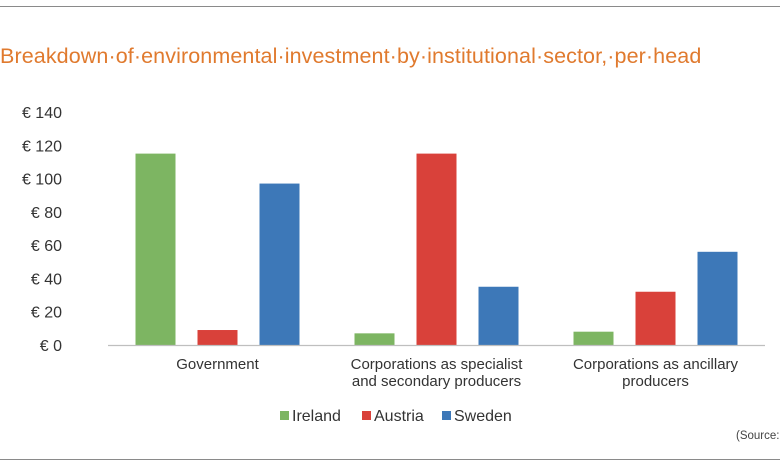  Describe the element at coordinates (390, 6) in the screenshot. I see `top-rule` at that location.